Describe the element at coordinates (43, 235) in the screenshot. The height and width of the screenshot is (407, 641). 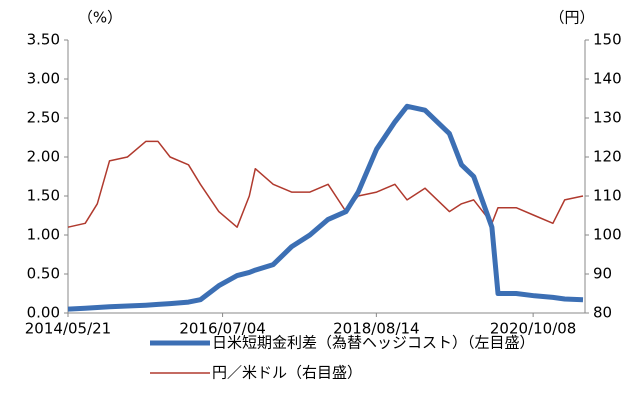
I see `y-tick-label: 1.00` at that location.